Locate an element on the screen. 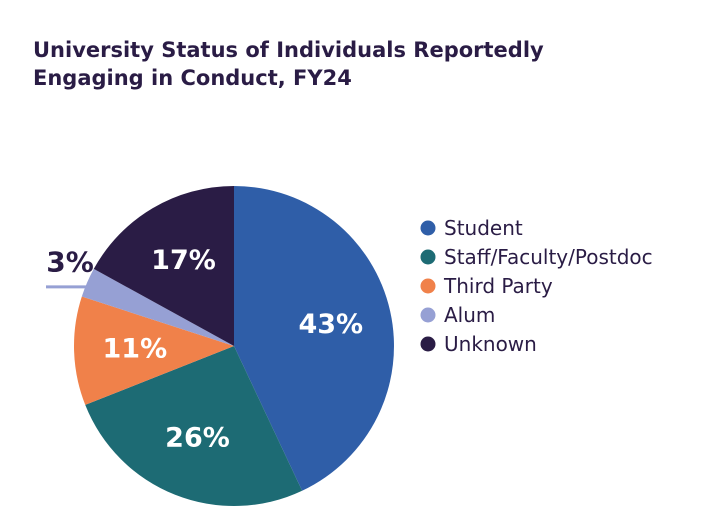 This screenshot has height=531, width=720. data-label-alum: 3% is located at coordinates (70, 261).